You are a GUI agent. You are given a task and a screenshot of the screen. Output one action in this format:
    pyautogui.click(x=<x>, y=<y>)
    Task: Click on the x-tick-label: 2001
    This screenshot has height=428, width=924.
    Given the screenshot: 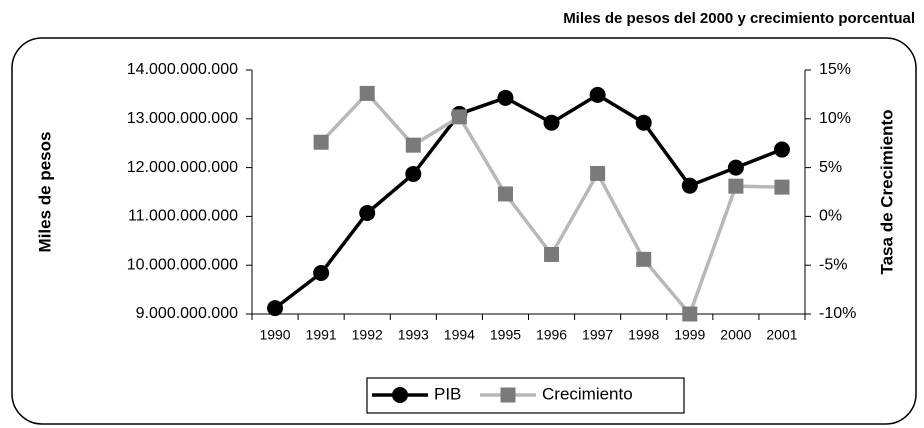 What is the action you would take?
    pyautogui.click(x=781, y=335)
    